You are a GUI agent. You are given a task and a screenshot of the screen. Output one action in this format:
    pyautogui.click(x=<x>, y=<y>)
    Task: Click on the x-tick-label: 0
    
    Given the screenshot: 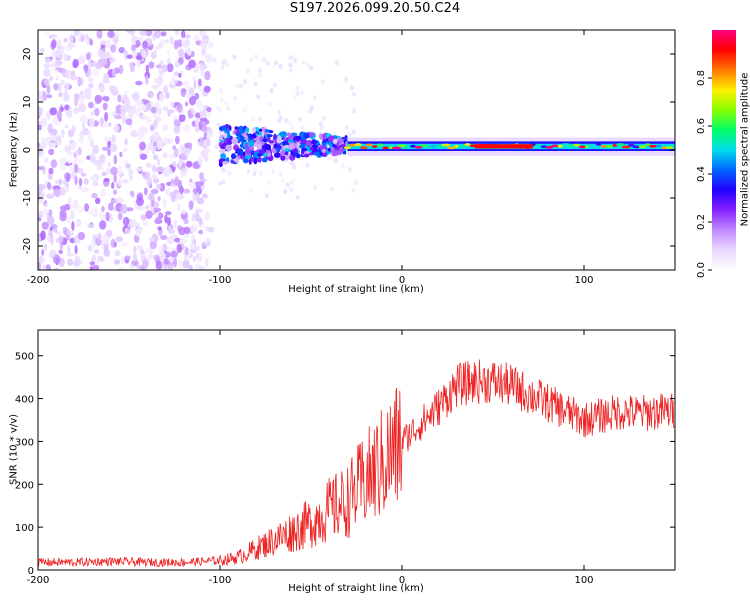 What is the action you would take?
    pyautogui.click(x=402, y=280)
    